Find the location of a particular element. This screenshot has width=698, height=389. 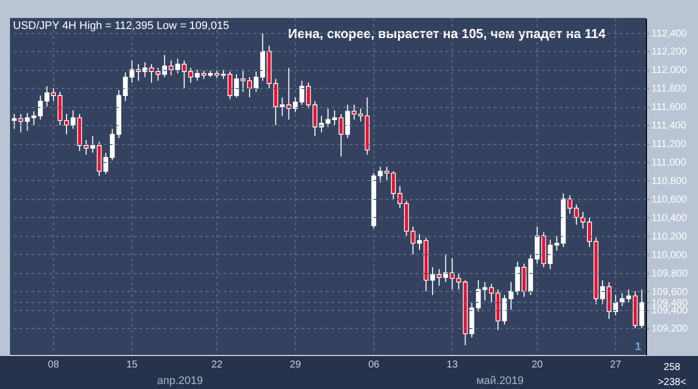

x-tick-label: 29 is located at coordinates (296, 365).